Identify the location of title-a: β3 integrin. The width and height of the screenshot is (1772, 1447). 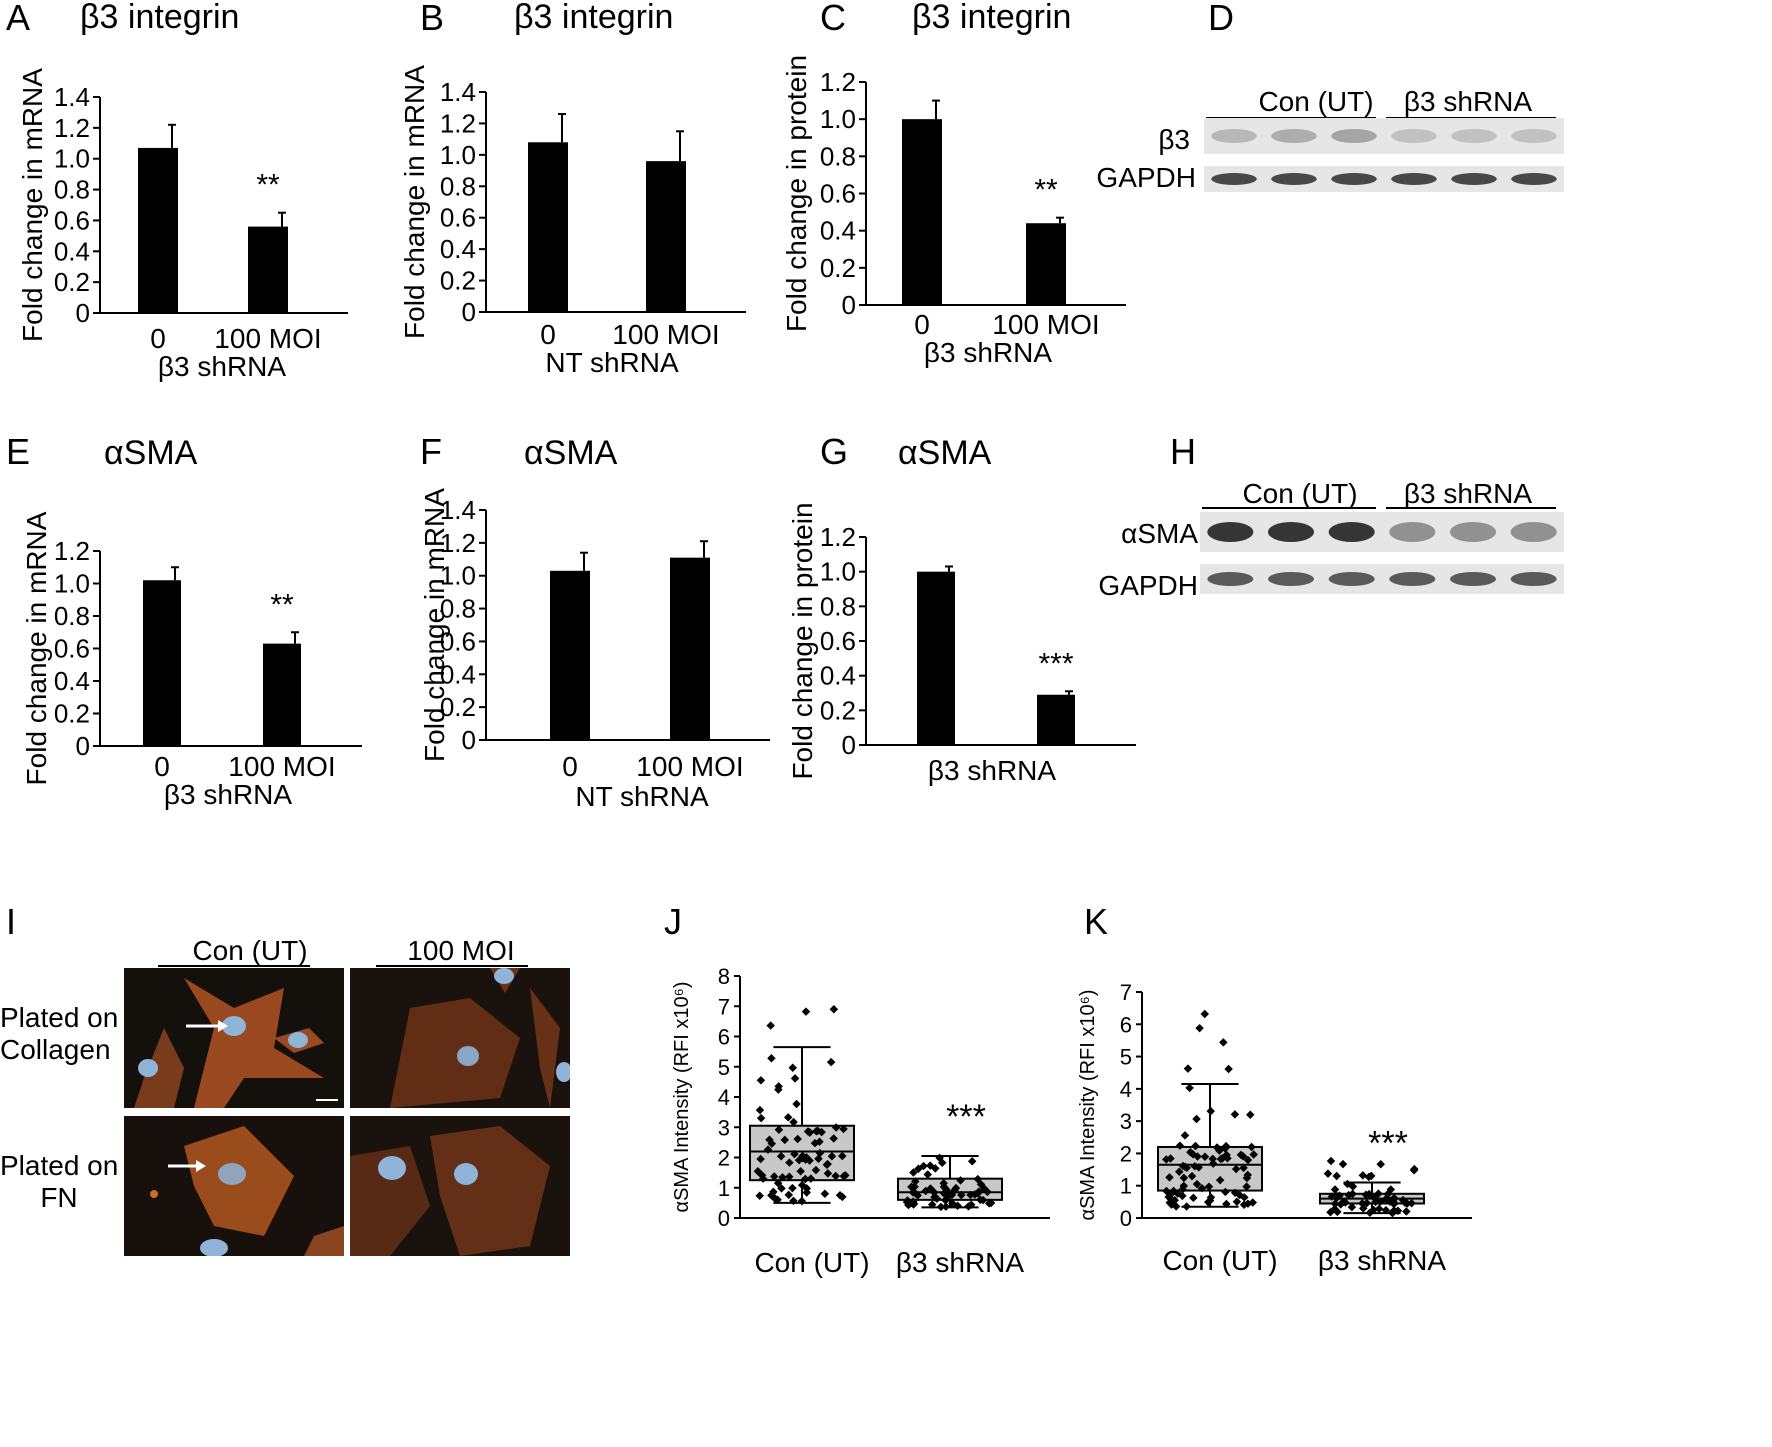
(160, 18).